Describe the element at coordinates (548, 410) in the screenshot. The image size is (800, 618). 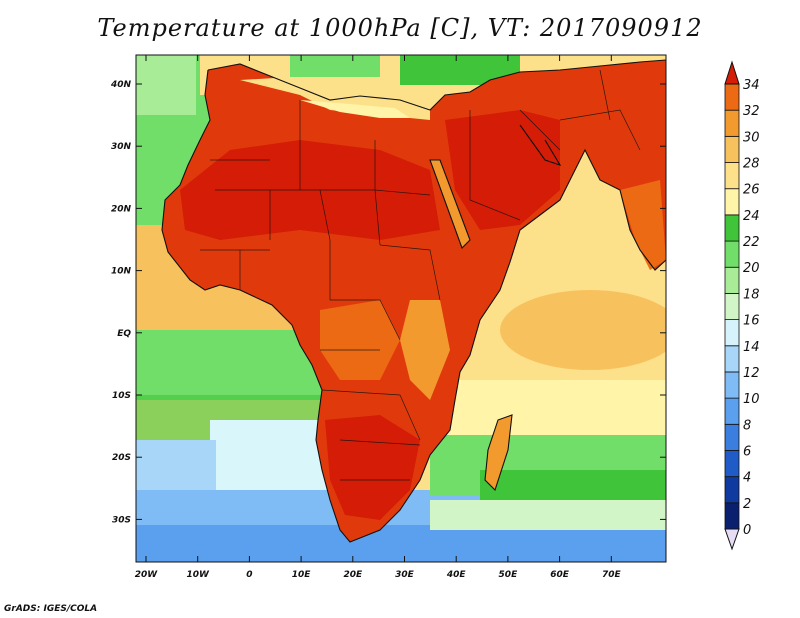
I see `indian-ocean-pale` at that location.